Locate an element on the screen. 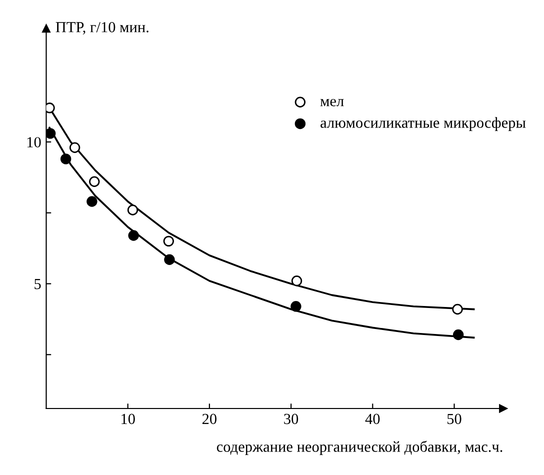  y-tick-label: 5 is located at coordinates (37, 284).